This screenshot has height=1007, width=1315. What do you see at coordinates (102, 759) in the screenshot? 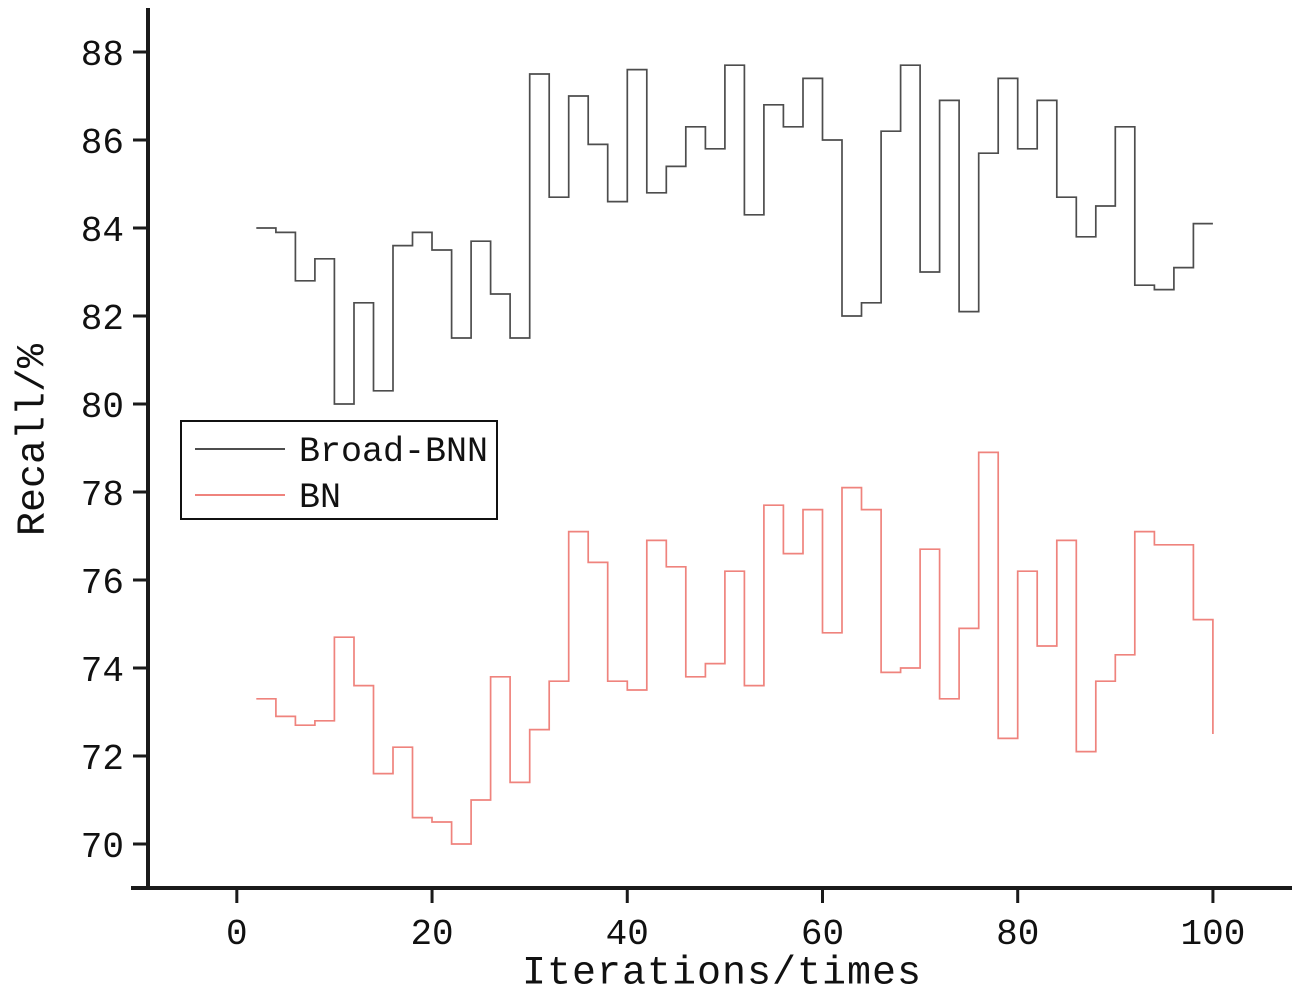
I see `y-tick-label: 72` at bounding box center [102, 759].